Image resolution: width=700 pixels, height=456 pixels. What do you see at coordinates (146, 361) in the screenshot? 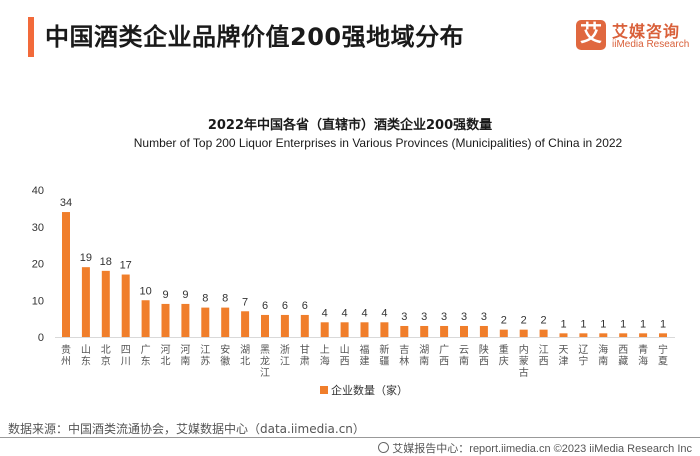
I see `x-tick-label: 东` at bounding box center [146, 361].